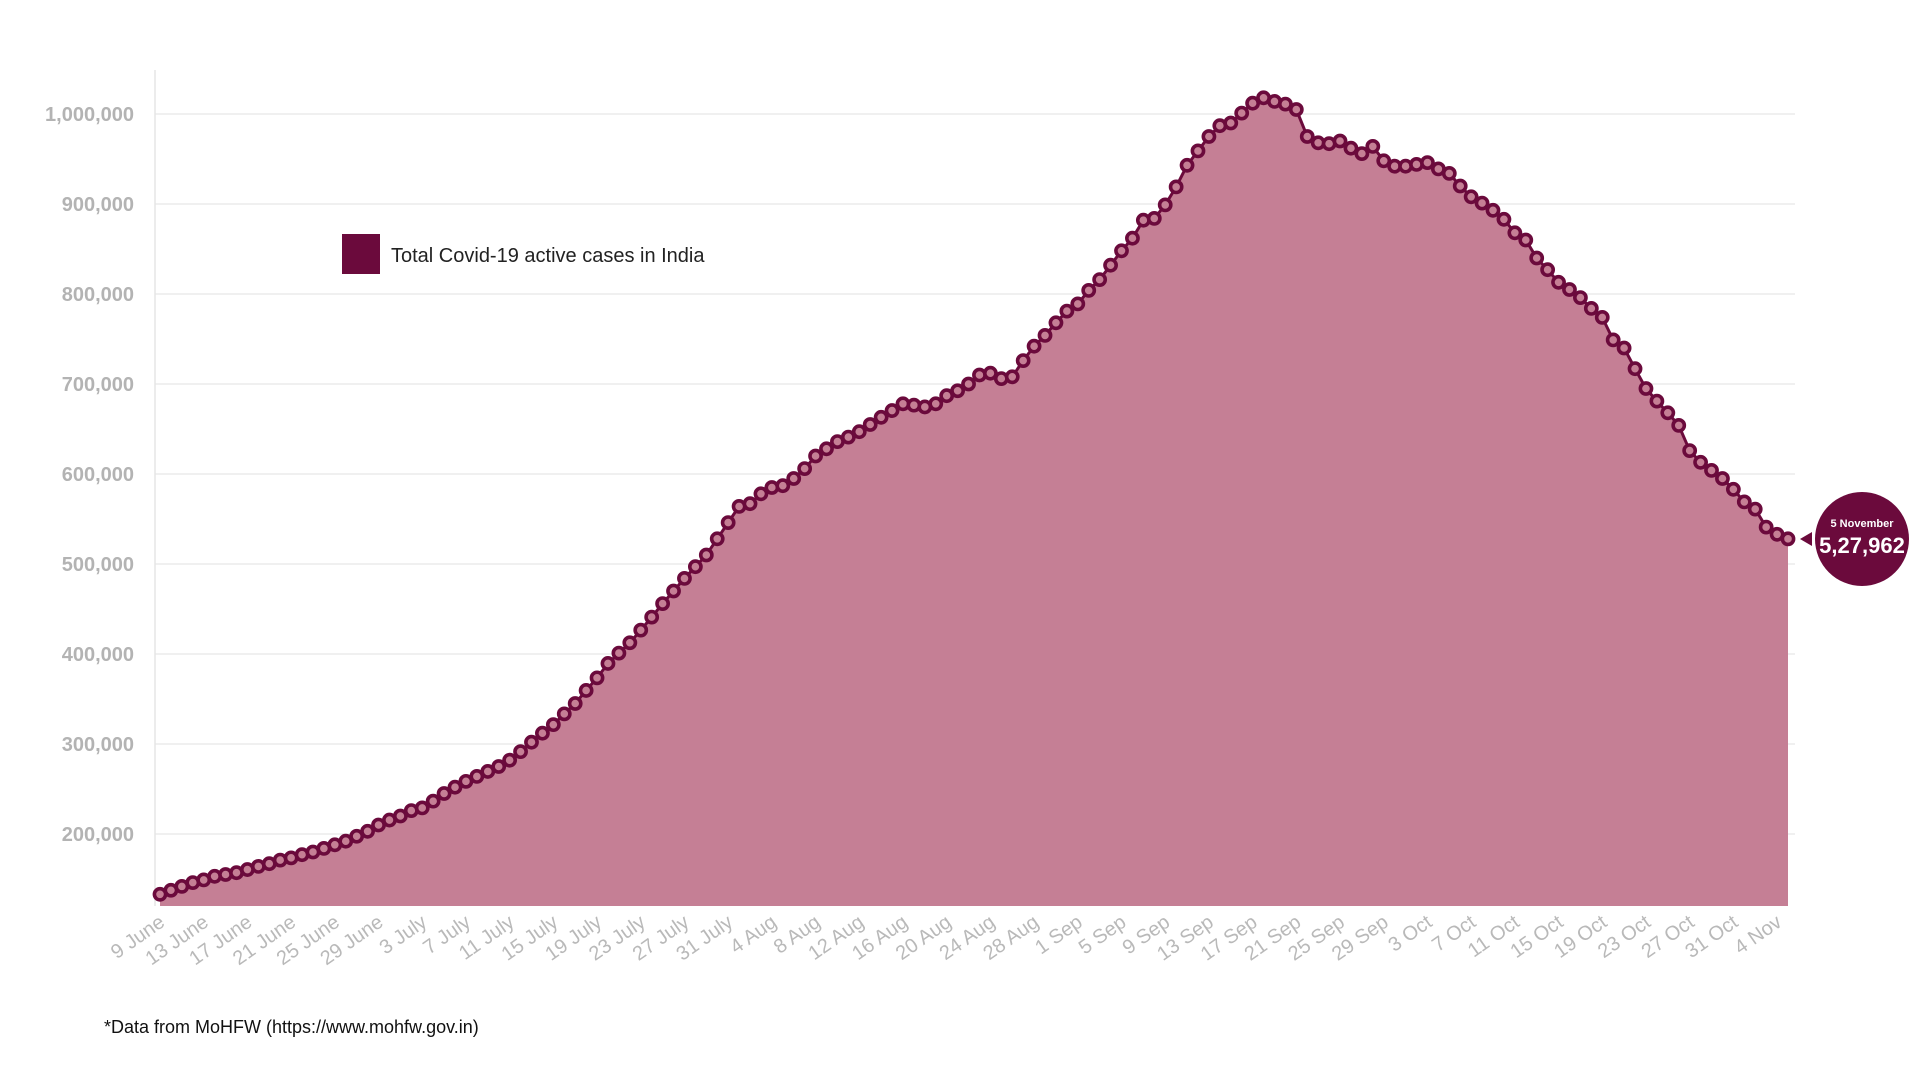 The width and height of the screenshot is (1920, 1080). What do you see at coordinates (361, 254) in the screenshot?
I see `legend-swatch` at bounding box center [361, 254].